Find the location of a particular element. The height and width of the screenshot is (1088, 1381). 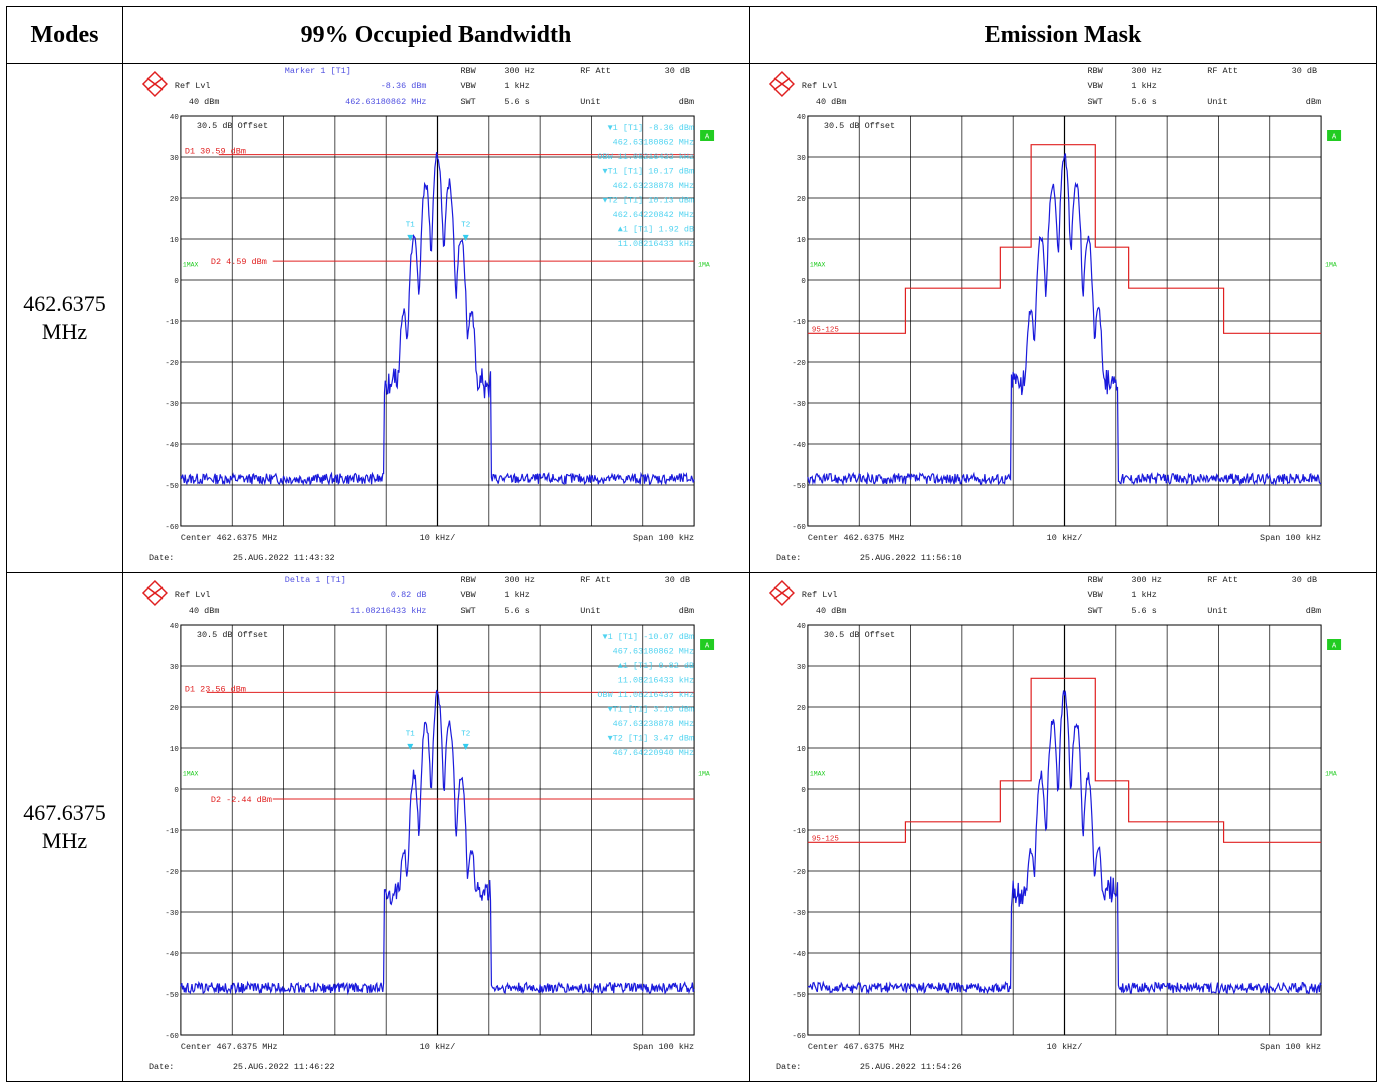

emission-mask-line is located at coordinates (1064, 760).